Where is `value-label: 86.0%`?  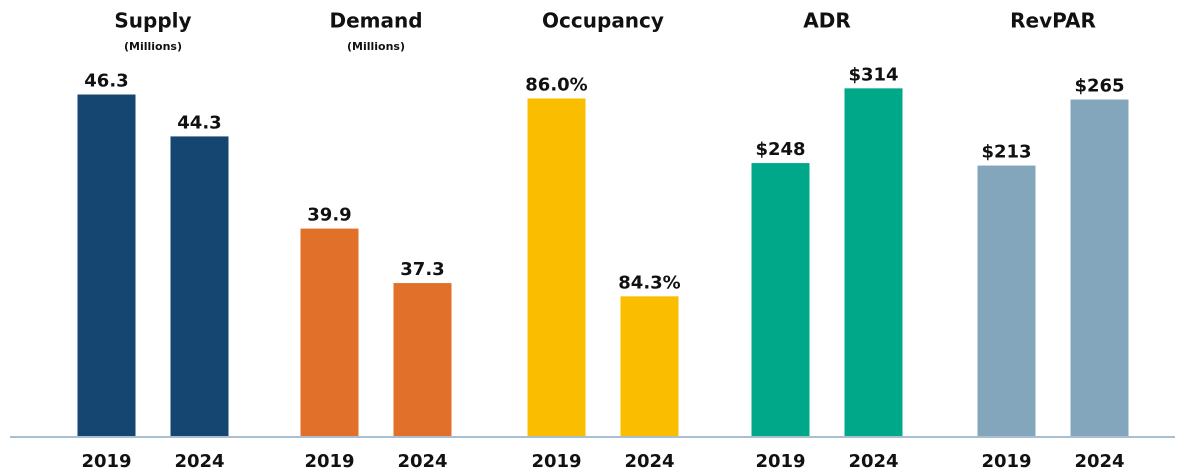
value-label: 86.0% is located at coordinates (556, 84).